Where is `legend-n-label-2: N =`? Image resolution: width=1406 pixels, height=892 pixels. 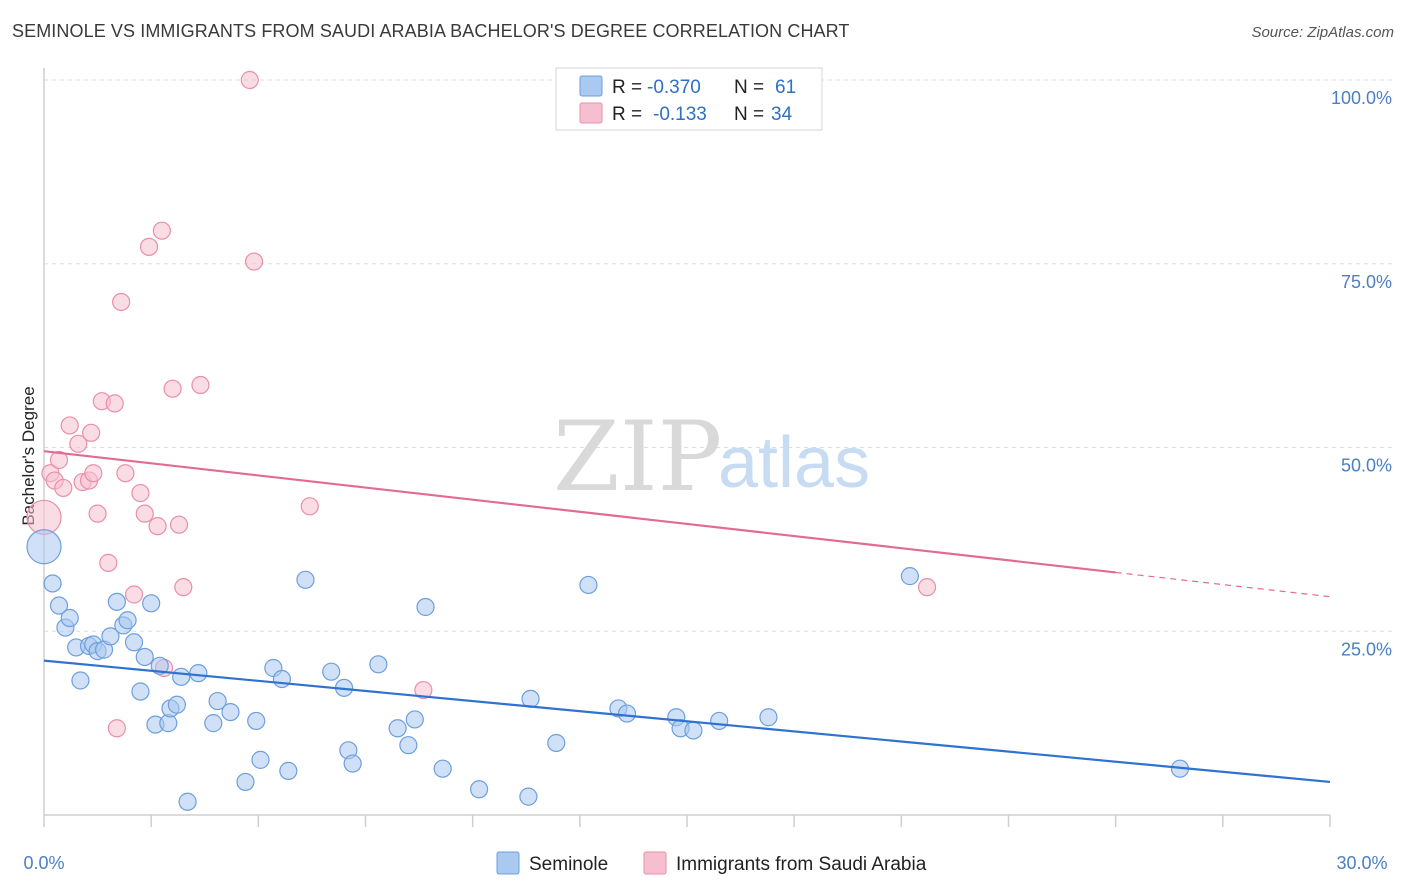
legend-n-label-2: N = is located at coordinates (749, 114).